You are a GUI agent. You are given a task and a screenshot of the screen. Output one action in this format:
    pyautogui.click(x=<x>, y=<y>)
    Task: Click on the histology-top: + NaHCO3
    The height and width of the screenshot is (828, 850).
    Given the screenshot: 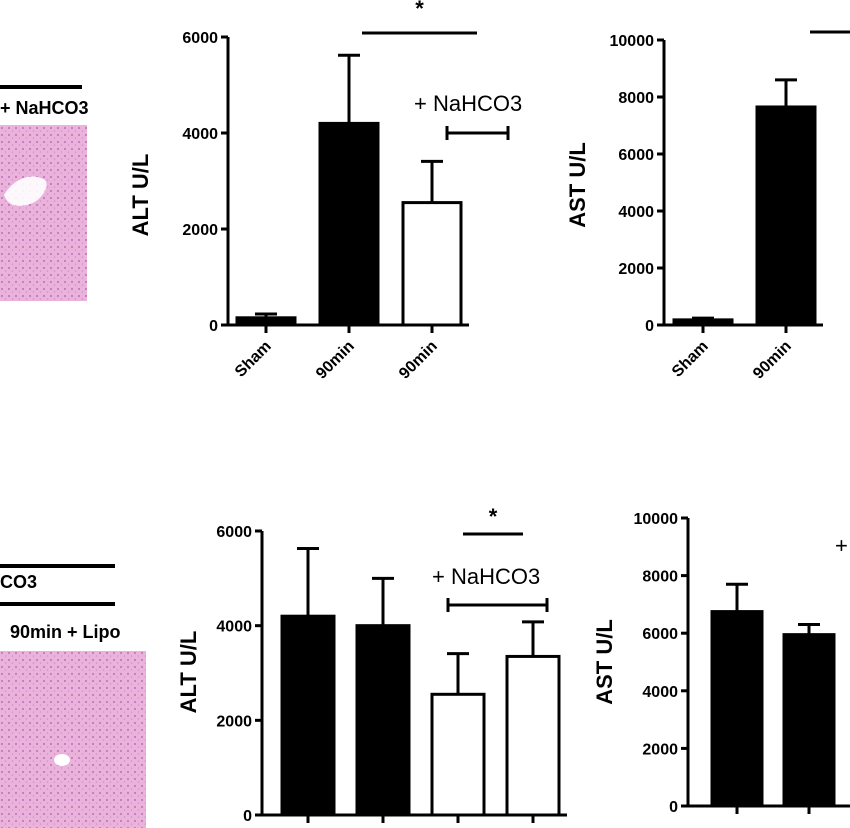 What is the action you would take?
    pyautogui.click(x=44, y=193)
    